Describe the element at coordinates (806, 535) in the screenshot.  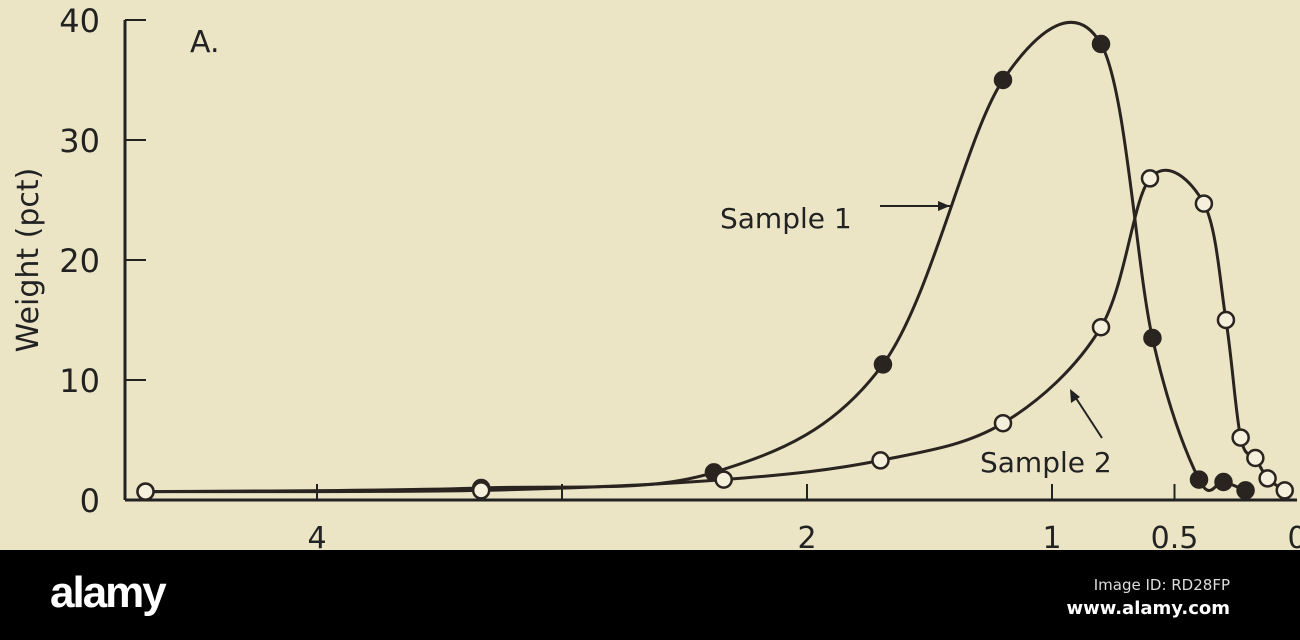
I see `x-tick-label: 2` at that location.